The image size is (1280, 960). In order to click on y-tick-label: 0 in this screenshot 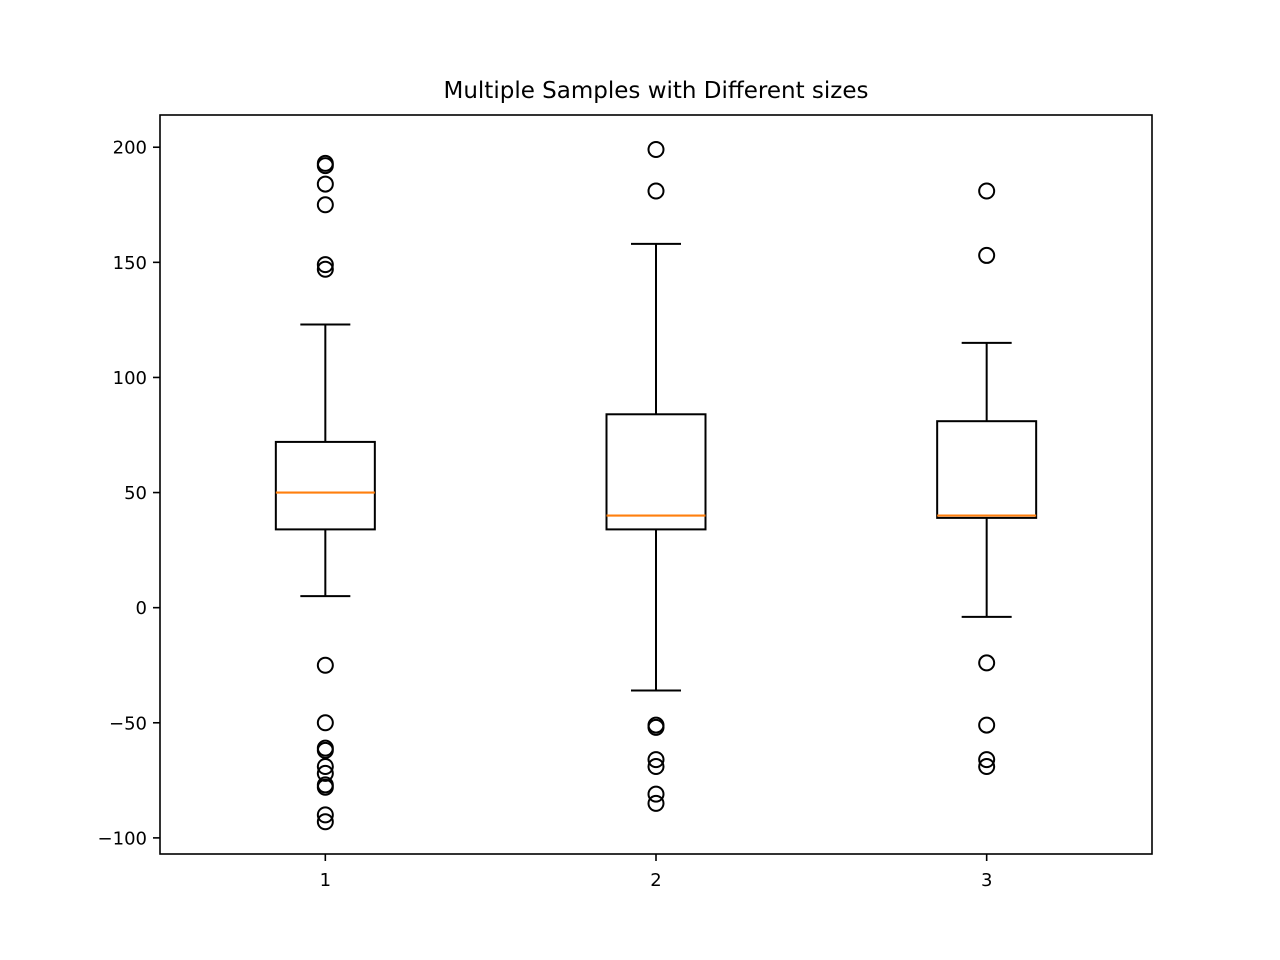, I will do `click(141, 608)`.